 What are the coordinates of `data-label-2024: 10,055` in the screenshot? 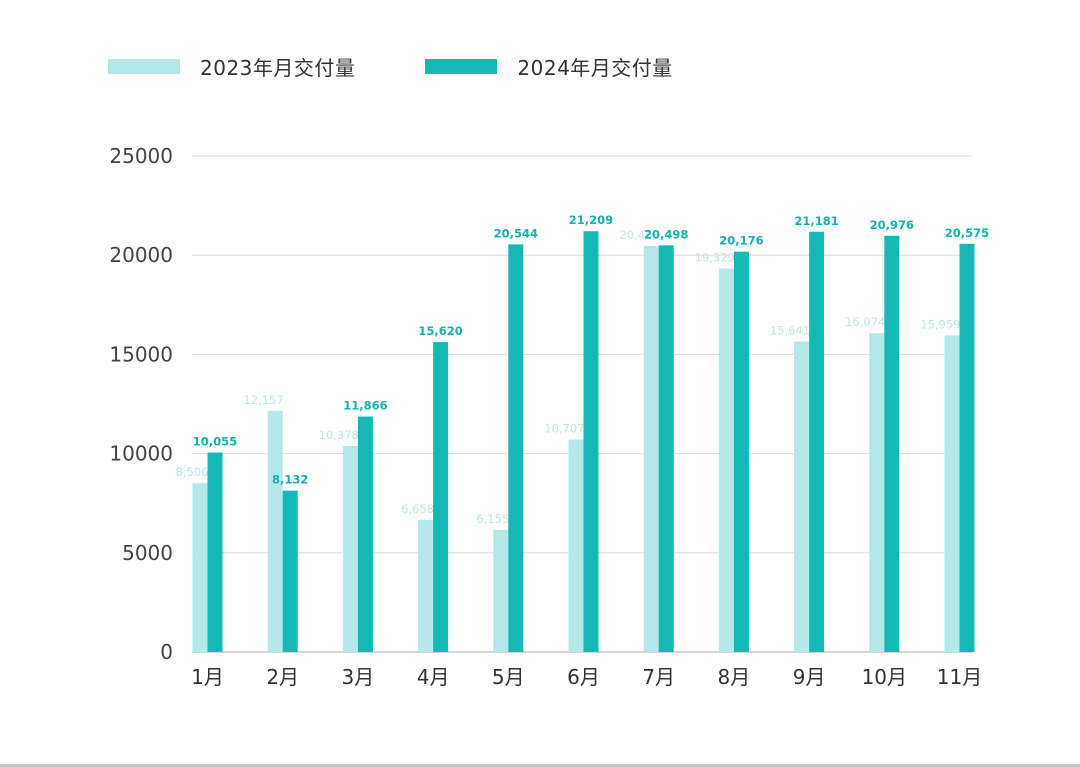 It's located at (215, 442).